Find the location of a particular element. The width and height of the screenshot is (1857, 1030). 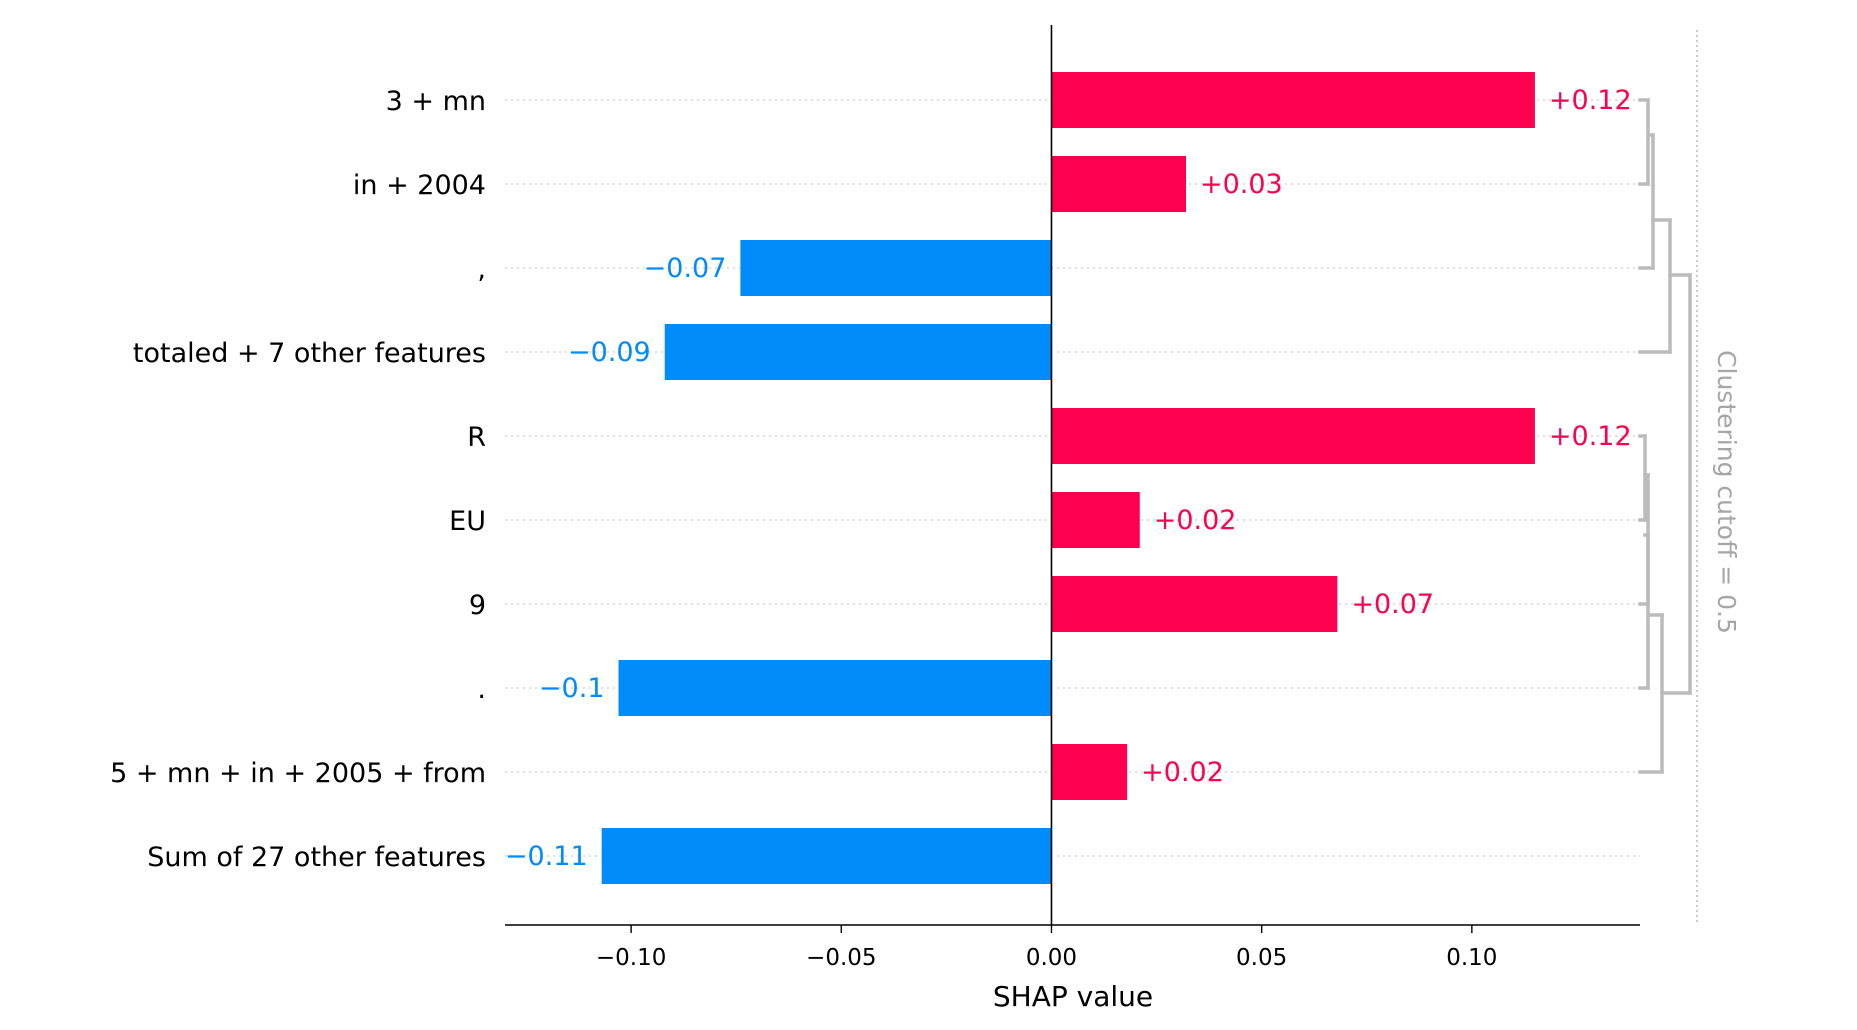

category-label: totaled + 7 other features is located at coordinates (309, 353).